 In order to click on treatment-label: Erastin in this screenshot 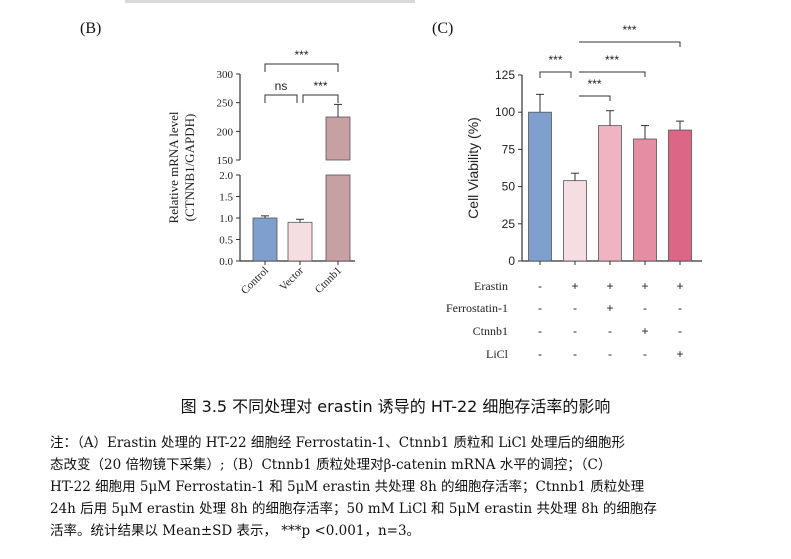, I will do `click(491, 286)`.